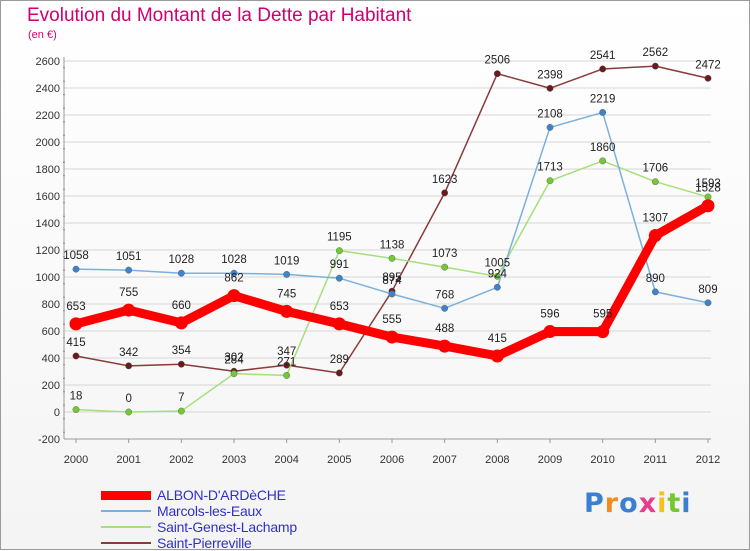 The image size is (750, 551). I want to click on data-label: 595, so click(602, 315).